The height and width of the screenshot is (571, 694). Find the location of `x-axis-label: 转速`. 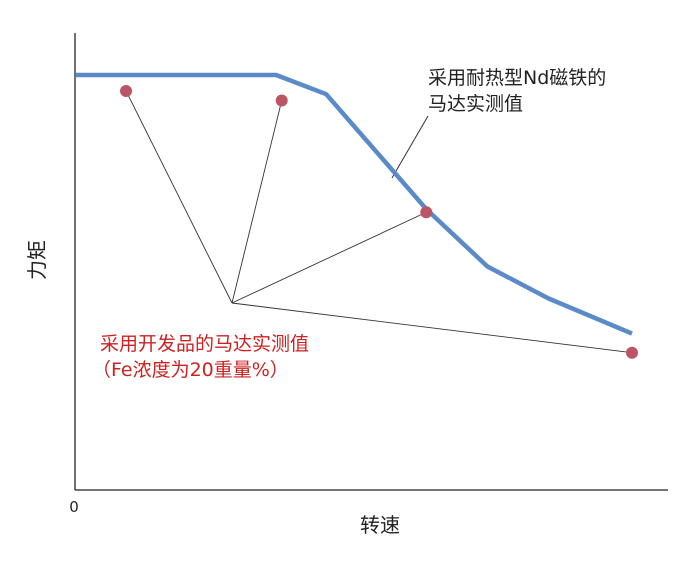

x-axis-label: 转速 is located at coordinates (380, 525).